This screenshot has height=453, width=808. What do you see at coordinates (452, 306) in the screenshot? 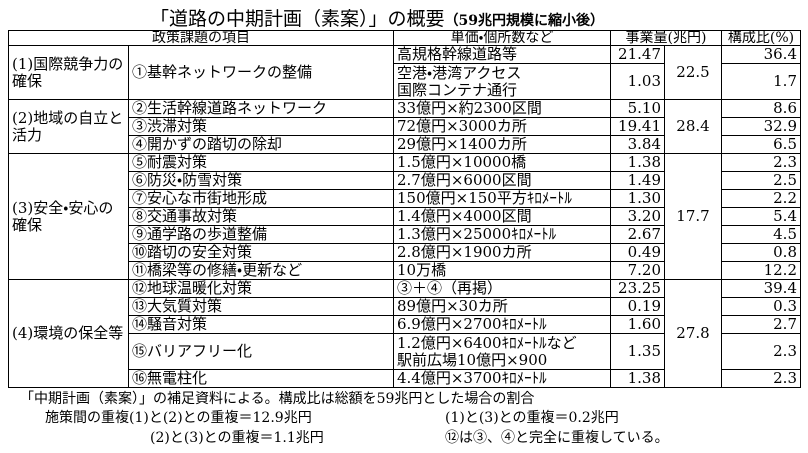
I see `unit: 89億円×30カ所` at bounding box center [452, 306].